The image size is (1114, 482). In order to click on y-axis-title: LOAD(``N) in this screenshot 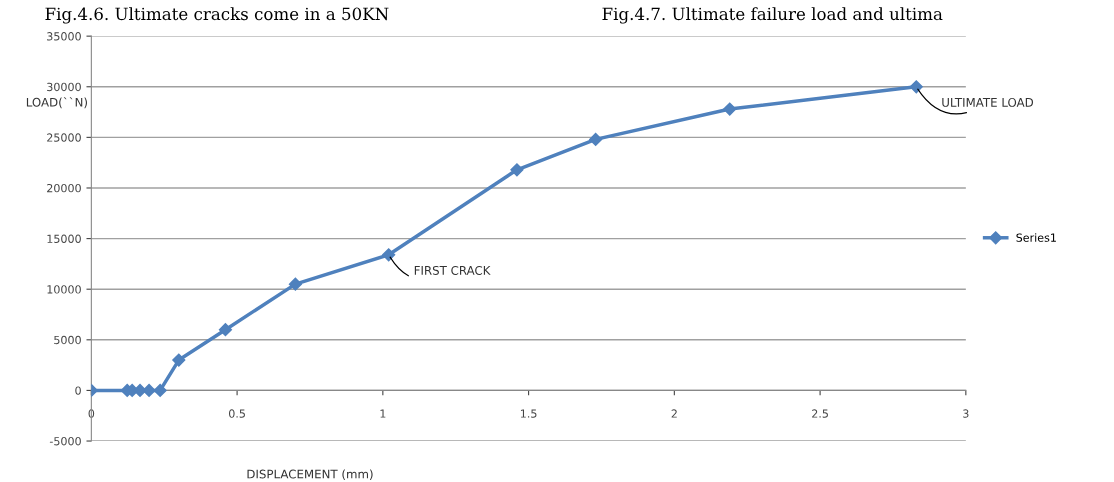, I will do `click(56, 103)`.